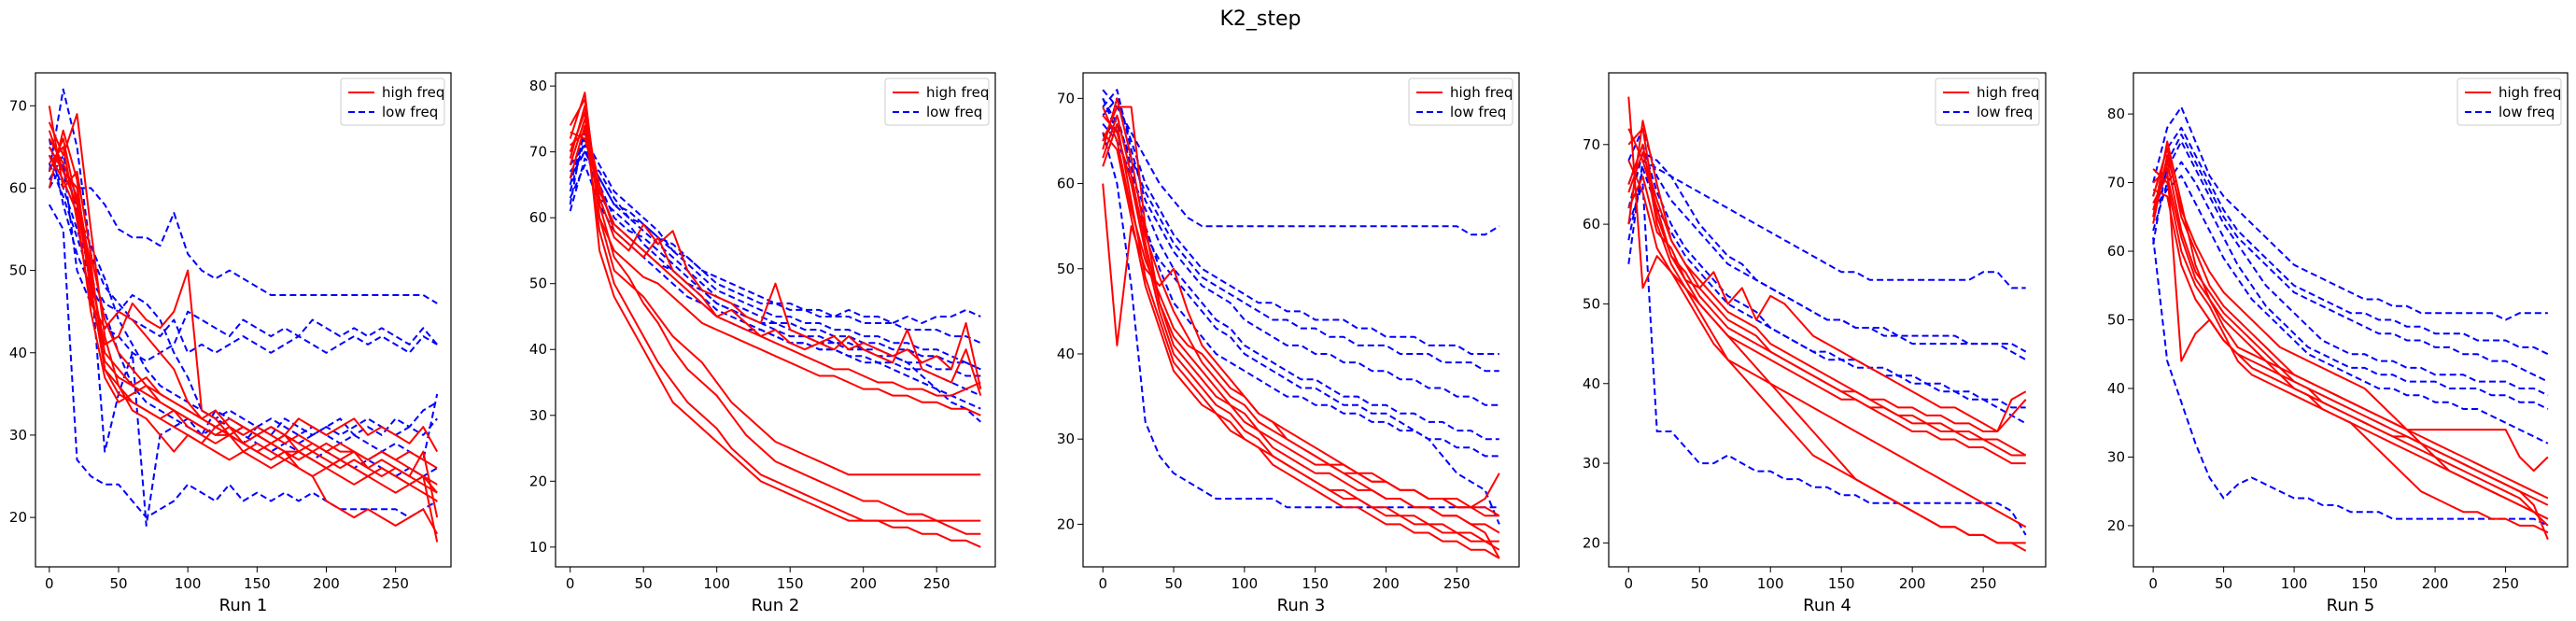  What do you see at coordinates (538, 548) in the screenshot?
I see `y-tick-label: 10` at bounding box center [538, 548].